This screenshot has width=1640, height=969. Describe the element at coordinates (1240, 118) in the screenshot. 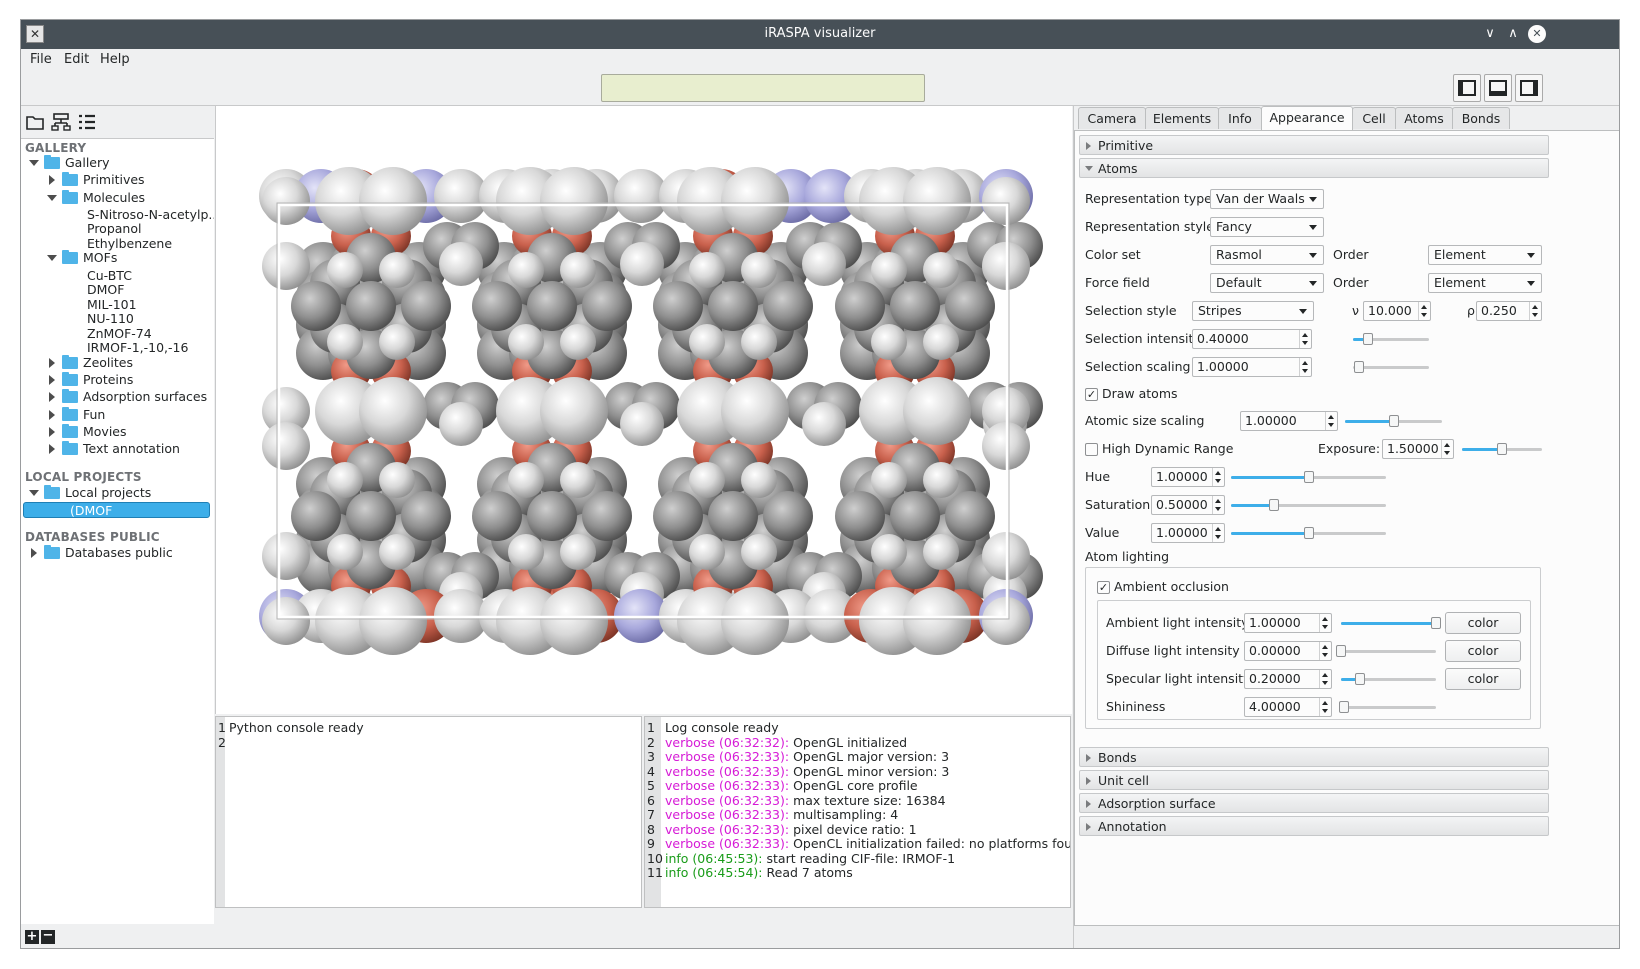

I see `tab-info: Info` at that location.